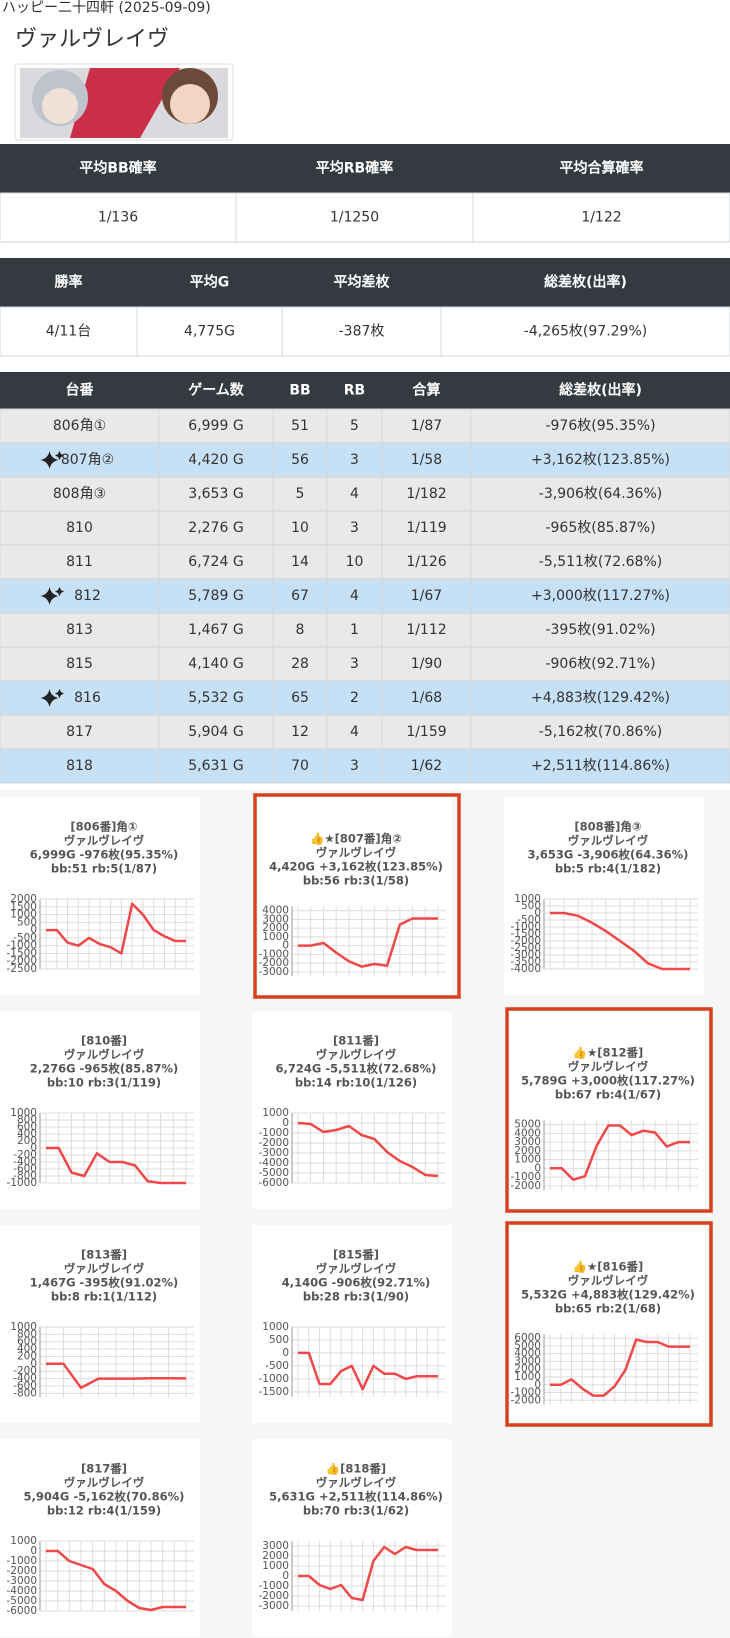  I want to click on y-tick-label: 3000, so click(275, 1546).